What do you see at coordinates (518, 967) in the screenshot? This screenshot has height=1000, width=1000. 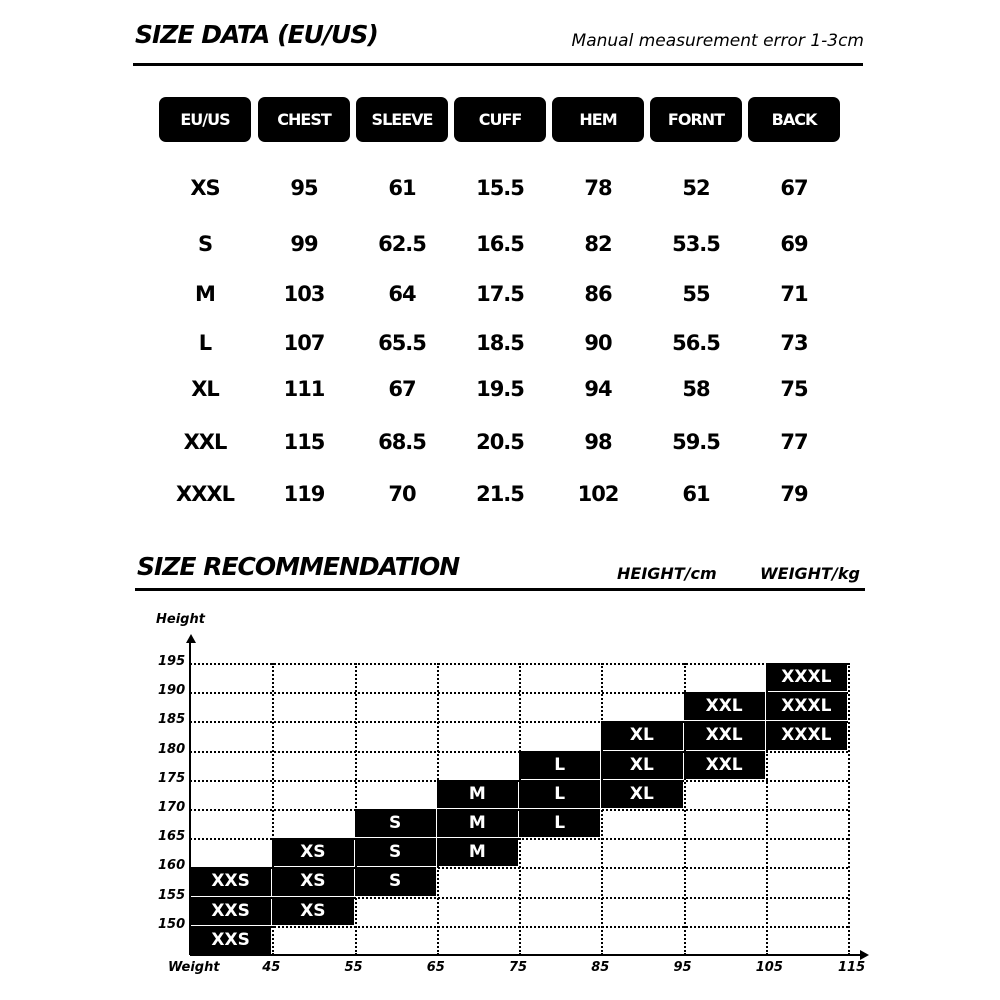 I see `x-tick-label: 75` at bounding box center [518, 967].